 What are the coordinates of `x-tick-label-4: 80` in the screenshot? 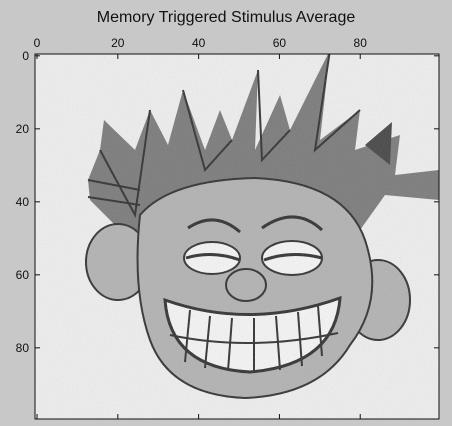 It's located at (361, 43).